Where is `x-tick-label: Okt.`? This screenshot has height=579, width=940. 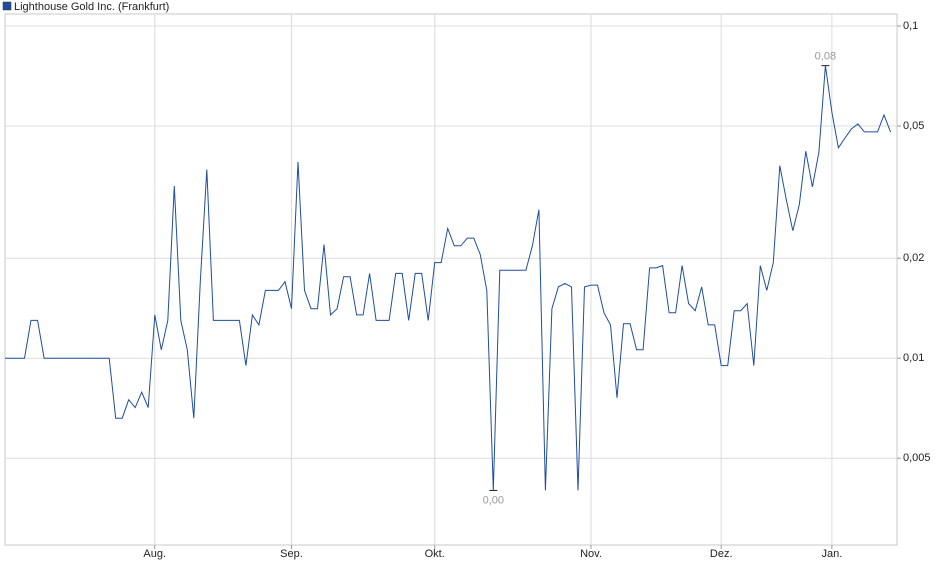 x-tick-label: Okt. is located at coordinates (435, 554).